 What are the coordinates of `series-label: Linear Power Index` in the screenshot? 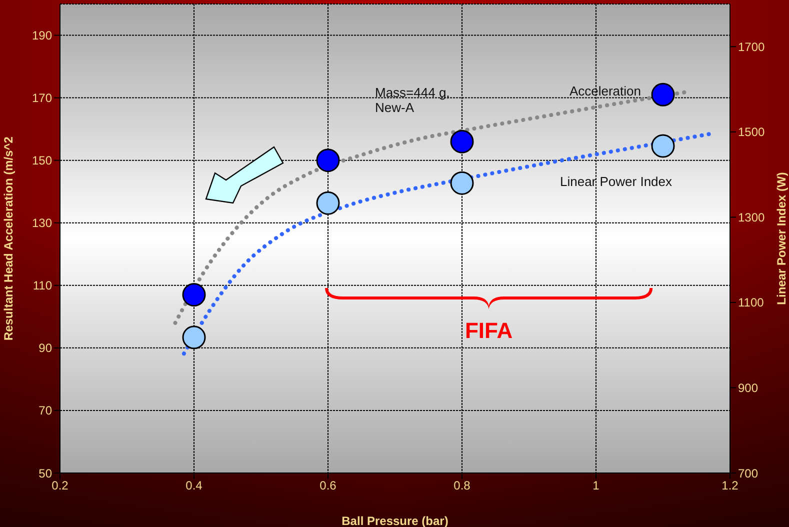 It's located at (616, 181).